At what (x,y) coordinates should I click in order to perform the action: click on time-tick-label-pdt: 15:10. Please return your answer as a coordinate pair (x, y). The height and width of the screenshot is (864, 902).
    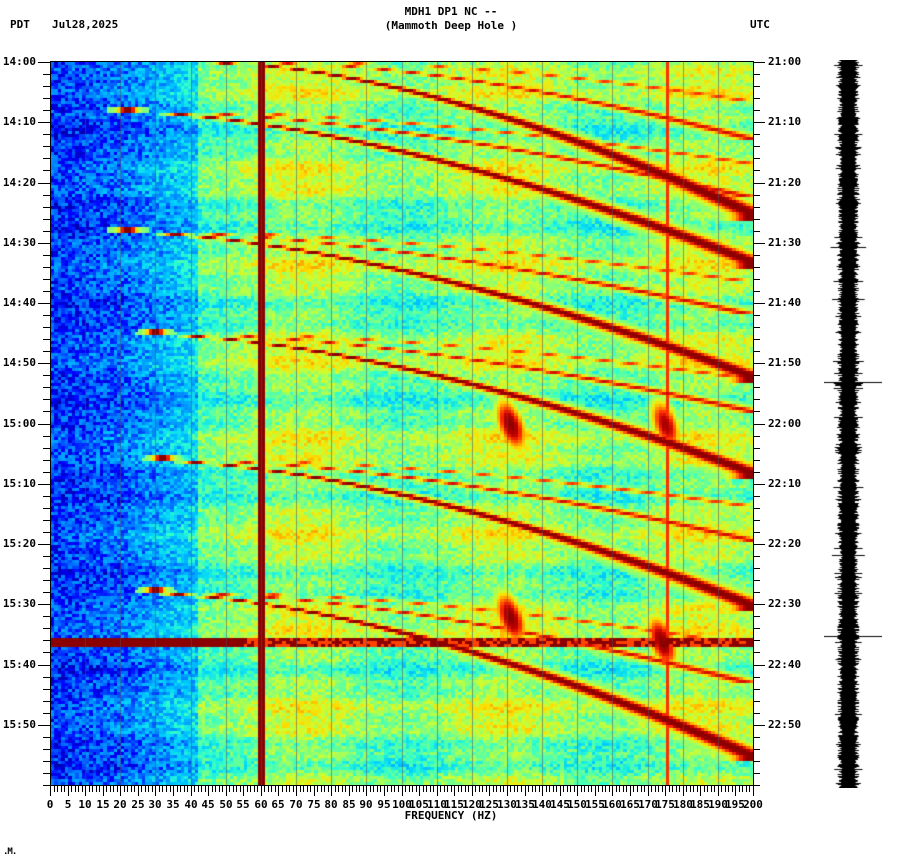
    Looking at the image, I should click on (19, 483).